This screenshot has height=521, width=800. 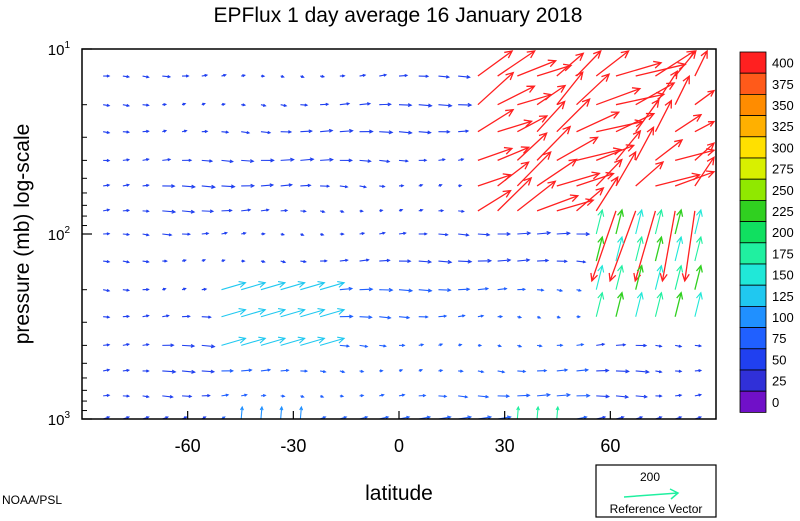 I want to click on x-tick-label: -60, so click(x=188, y=446).